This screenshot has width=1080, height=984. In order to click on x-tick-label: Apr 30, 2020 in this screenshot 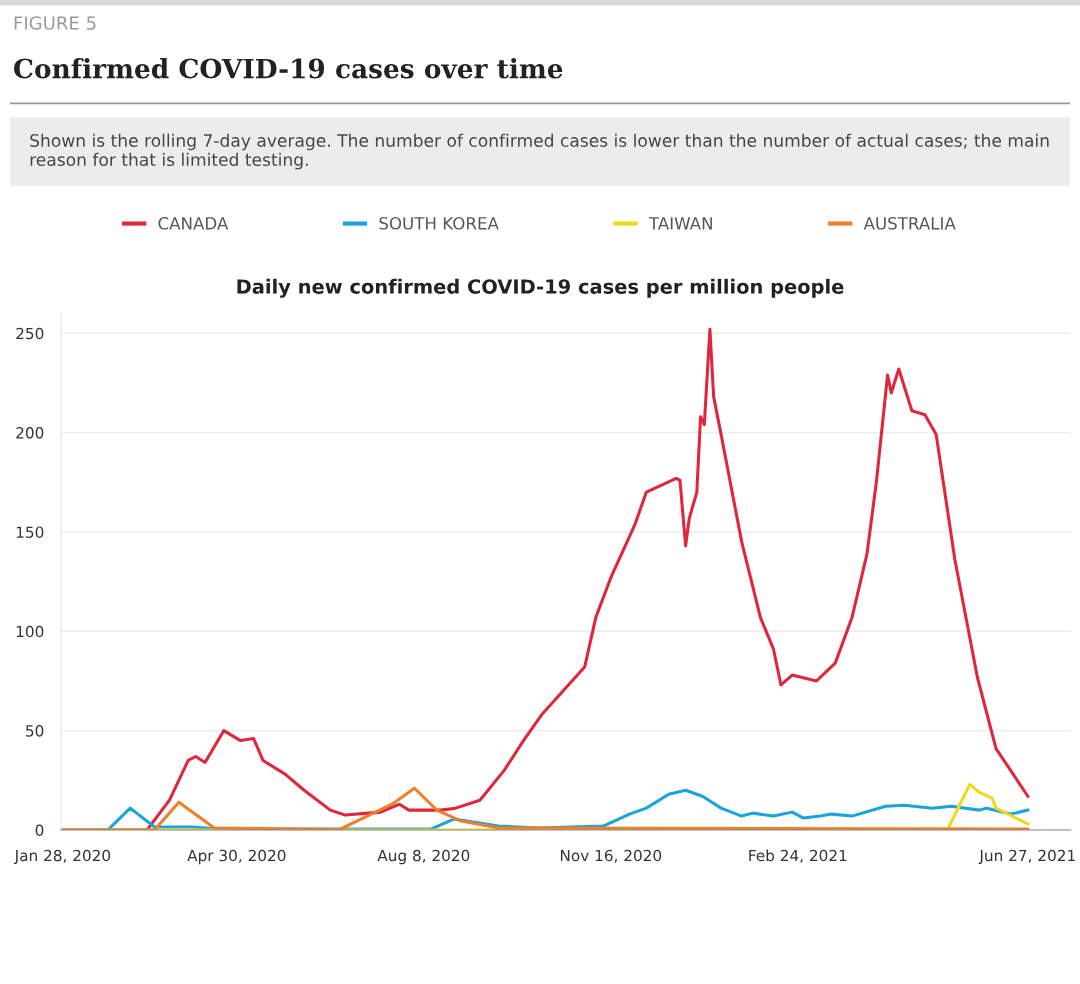, I will do `click(236, 857)`.